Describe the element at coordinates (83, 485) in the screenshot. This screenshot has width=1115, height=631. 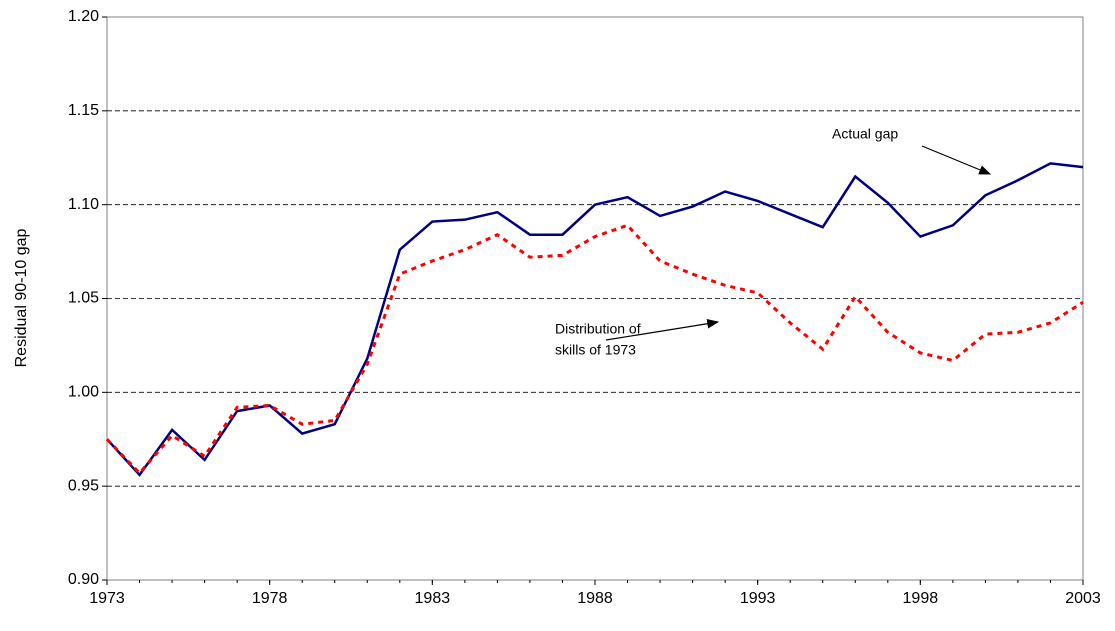
I see `y-tick-label: 0.95` at that location.